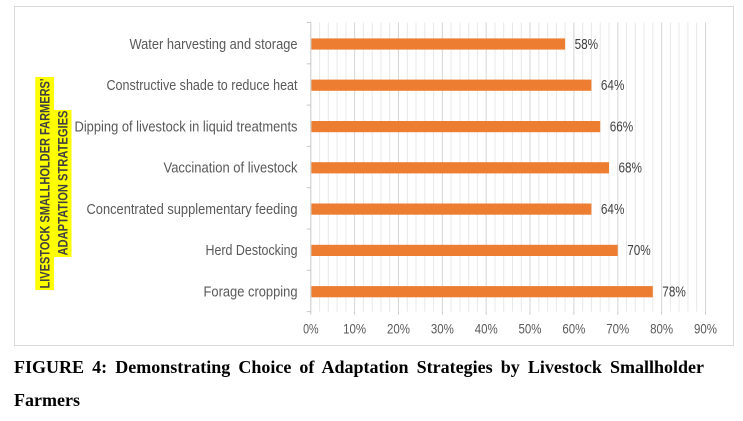 The height and width of the screenshot is (421, 743). I want to click on svg-text: Vaccination of livestock, so click(231, 169).